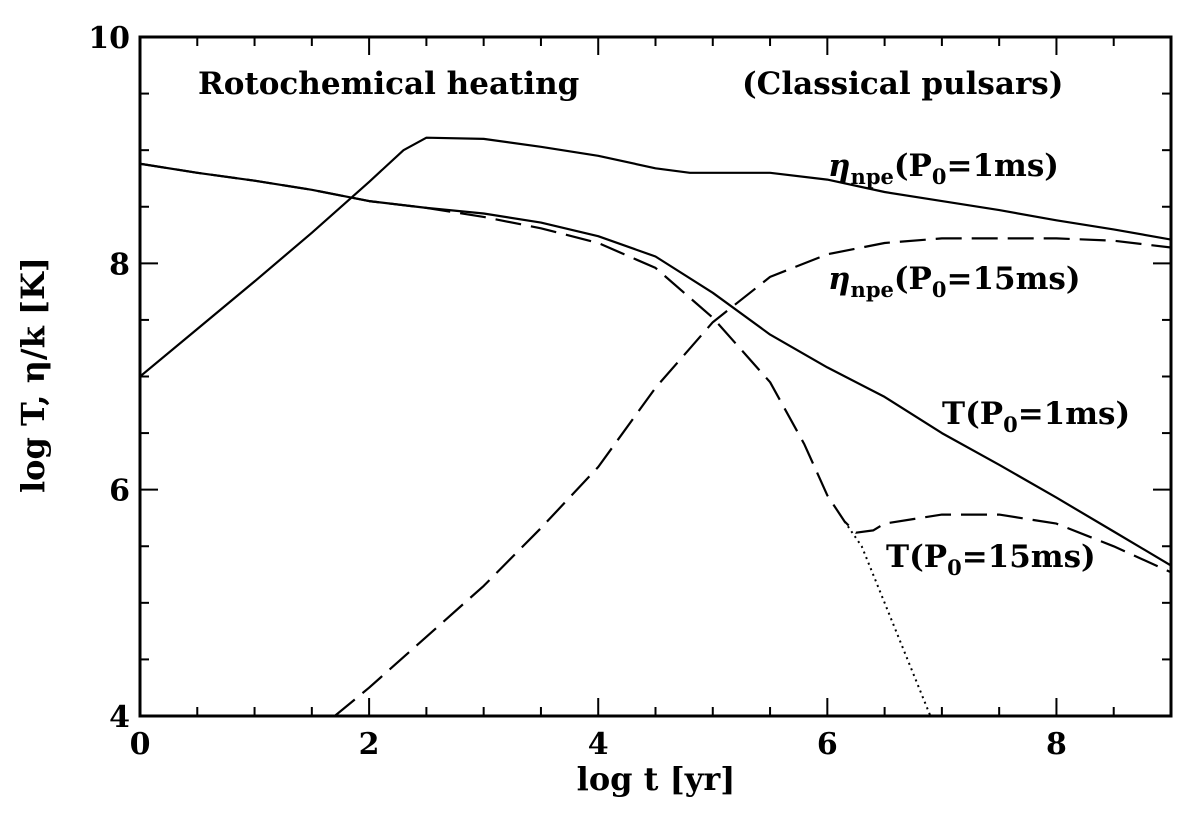  Describe the element at coordinates (109, 38) in the screenshot. I see `y-tick-label: 10` at that location.